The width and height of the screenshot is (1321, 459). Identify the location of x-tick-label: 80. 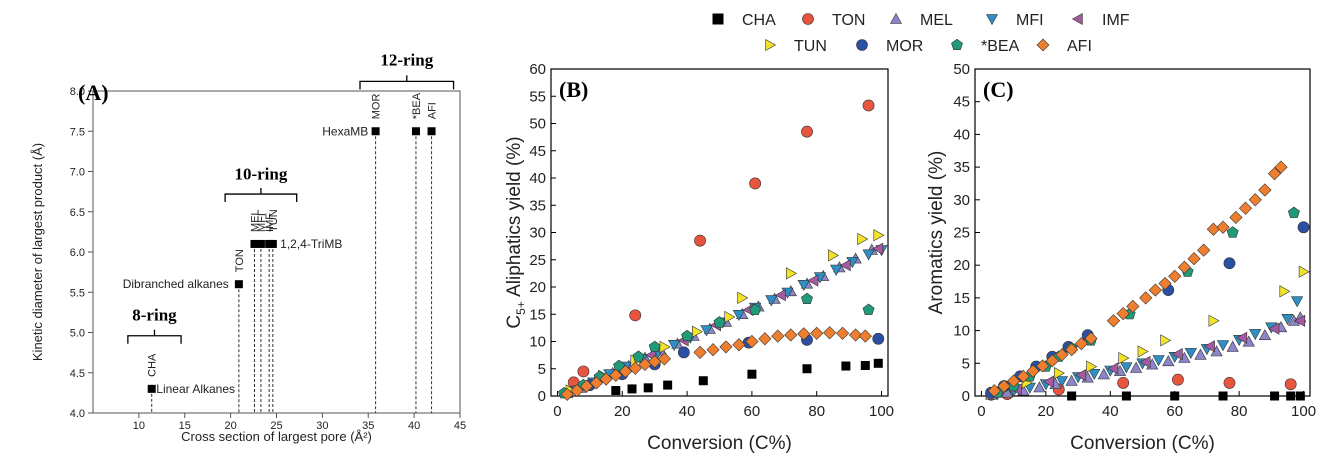
(816, 411).